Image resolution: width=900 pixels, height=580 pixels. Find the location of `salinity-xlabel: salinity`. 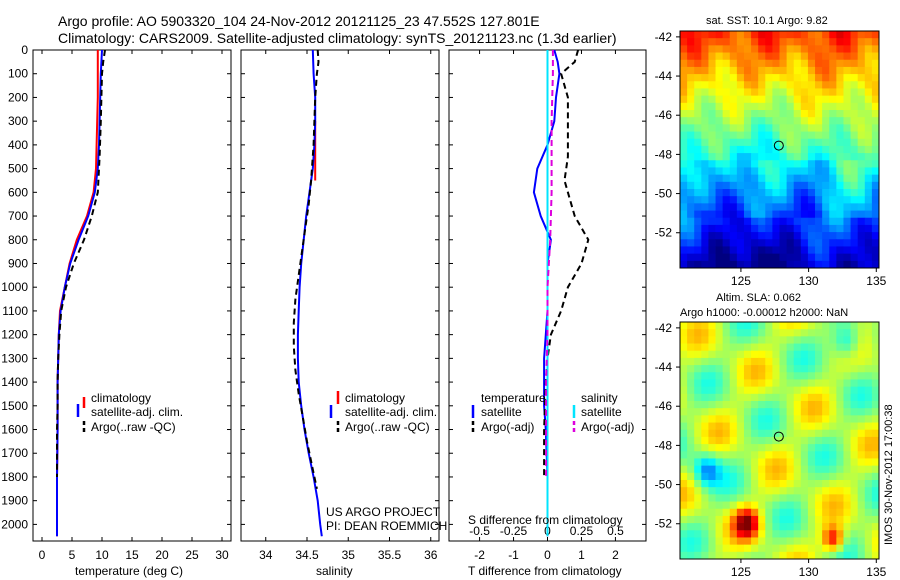

salinity-xlabel: salinity is located at coordinates (334, 571).